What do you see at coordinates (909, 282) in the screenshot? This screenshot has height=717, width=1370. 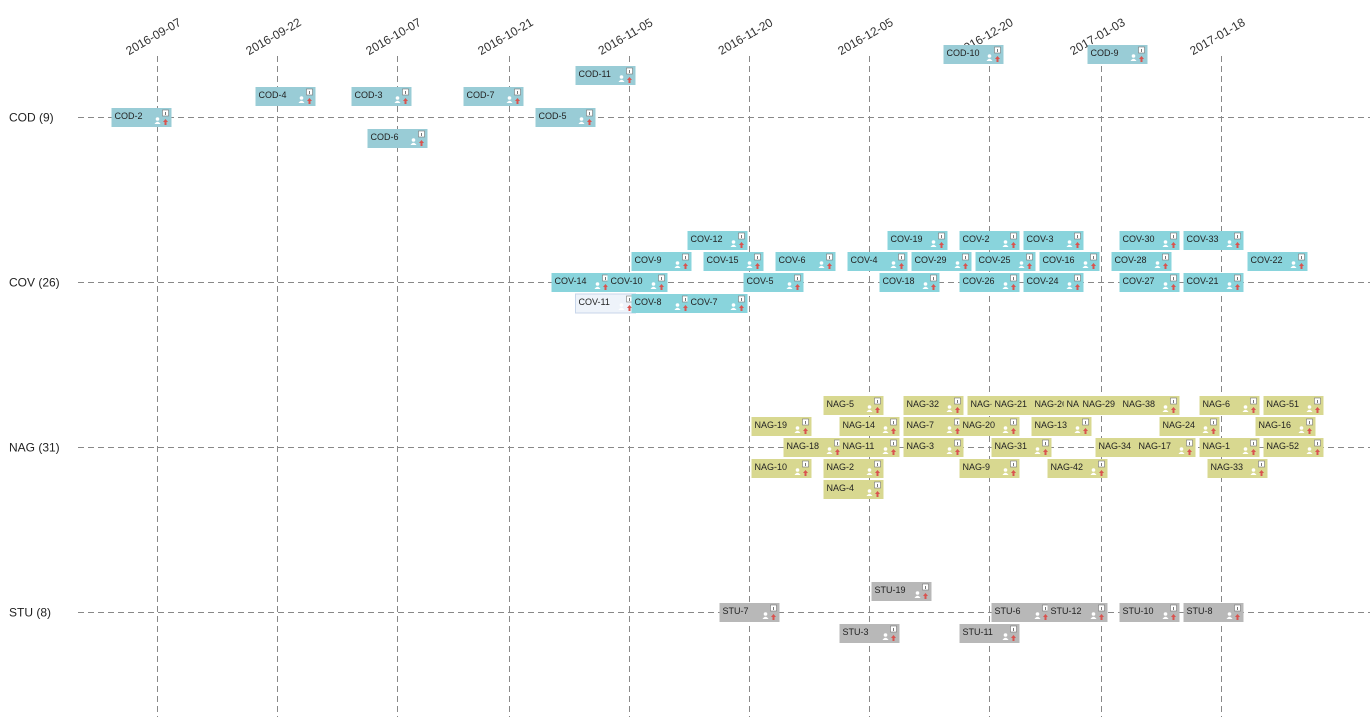 I see `issue-card: COV-18` at bounding box center [909, 282].